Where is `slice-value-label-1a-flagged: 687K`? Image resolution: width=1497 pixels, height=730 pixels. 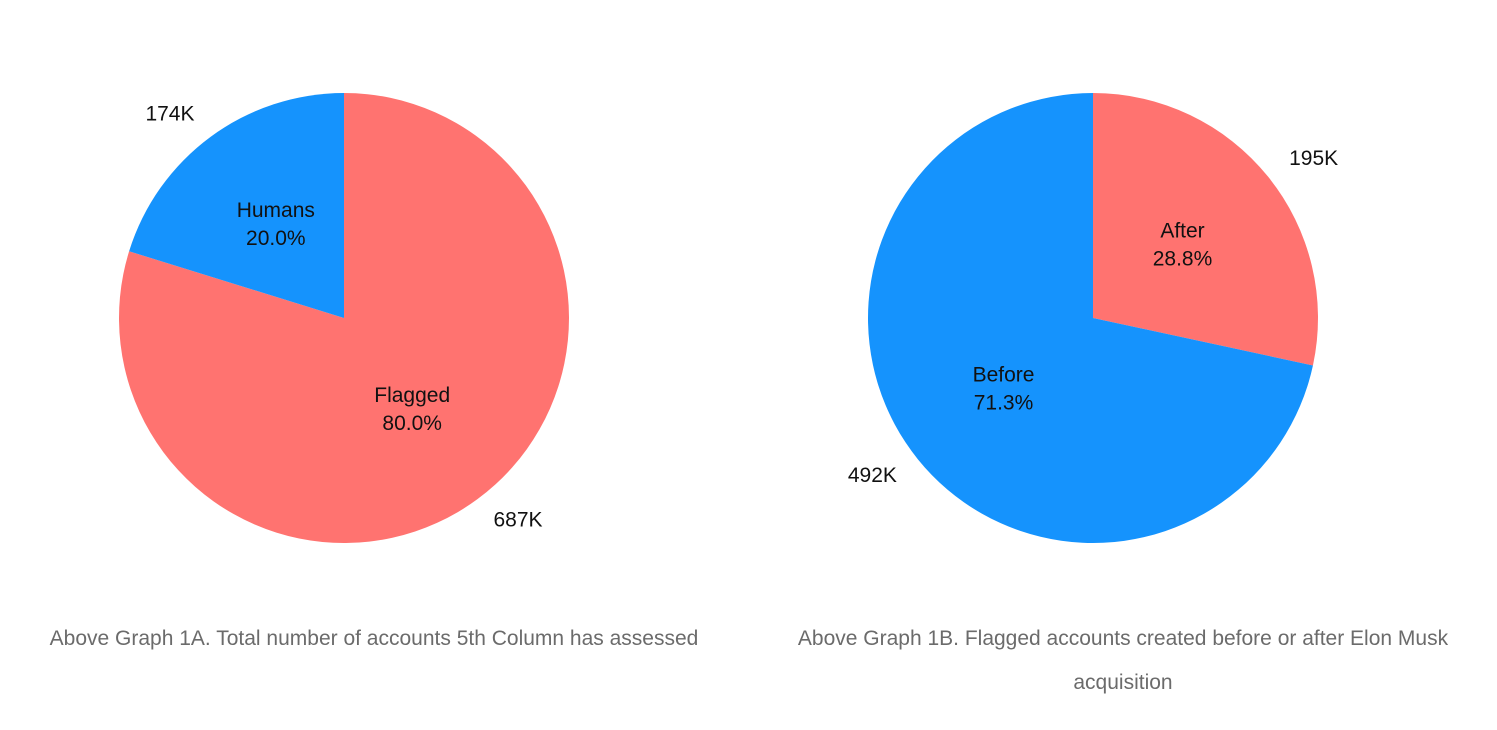
slice-value-label-1a-flagged: 687K is located at coordinates (518, 519).